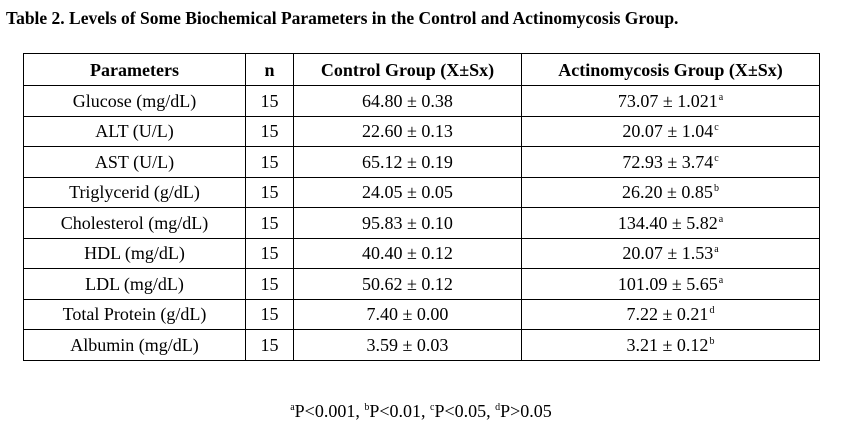 Image resolution: width=842 pixels, height=428 pixels. I want to click on table-row: AST (U/L) 15 65.12 ± 0.19 72.93 ± 3.74c, so click(421, 162).